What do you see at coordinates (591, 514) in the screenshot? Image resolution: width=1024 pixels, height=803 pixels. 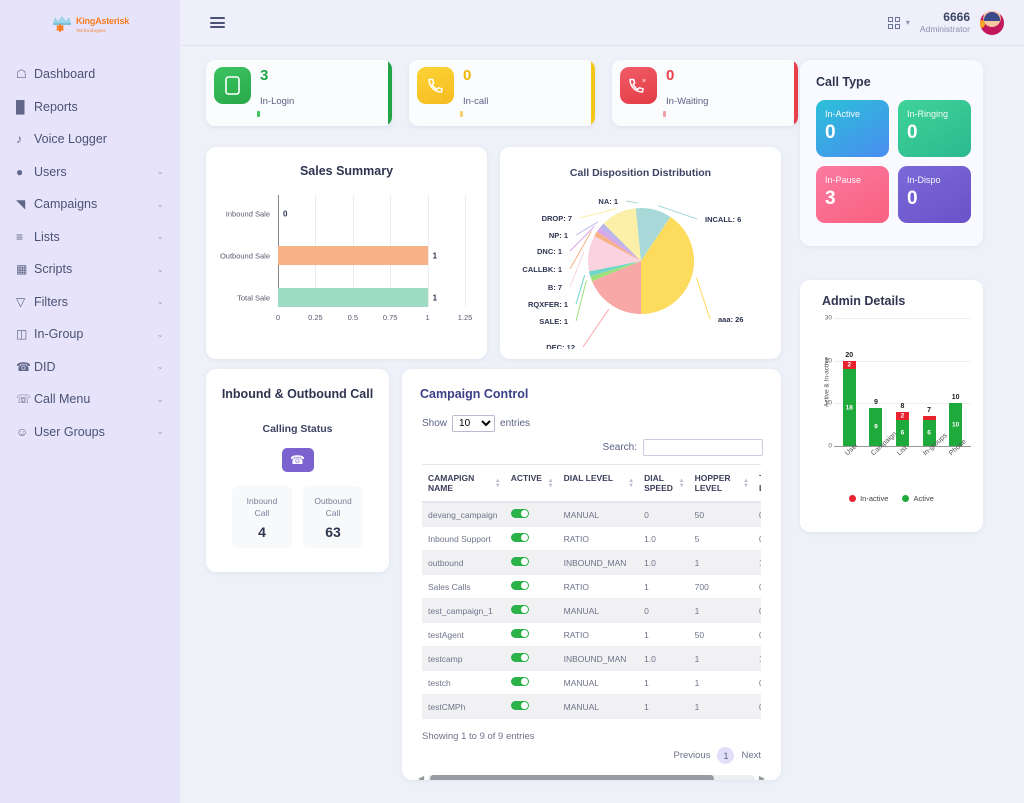 I see `table-row: devang_campaignMANUAL0500` at bounding box center [591, 514].